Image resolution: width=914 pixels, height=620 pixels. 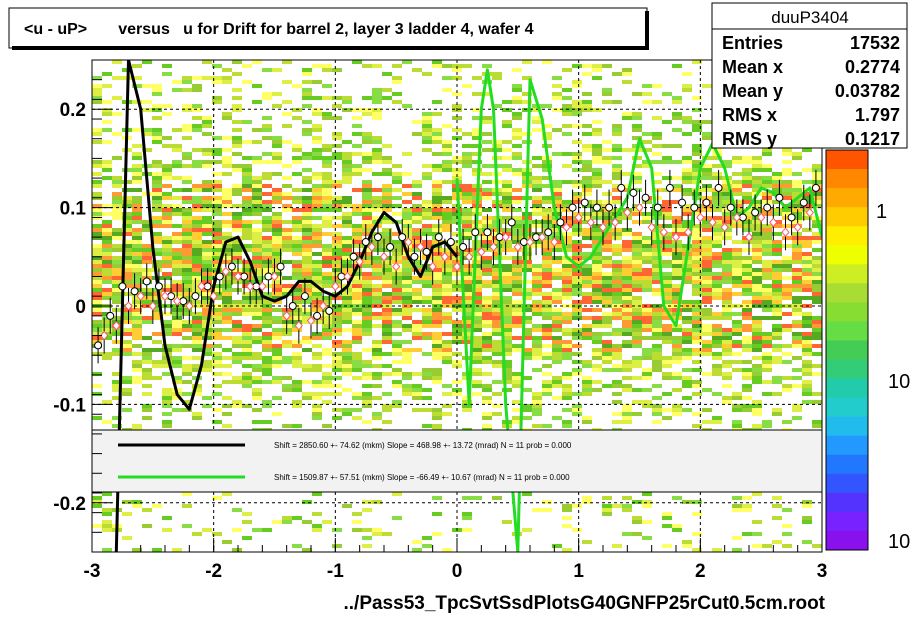 I want to click on y-tick-label-0: -0.2, so click(x=69, y=504).